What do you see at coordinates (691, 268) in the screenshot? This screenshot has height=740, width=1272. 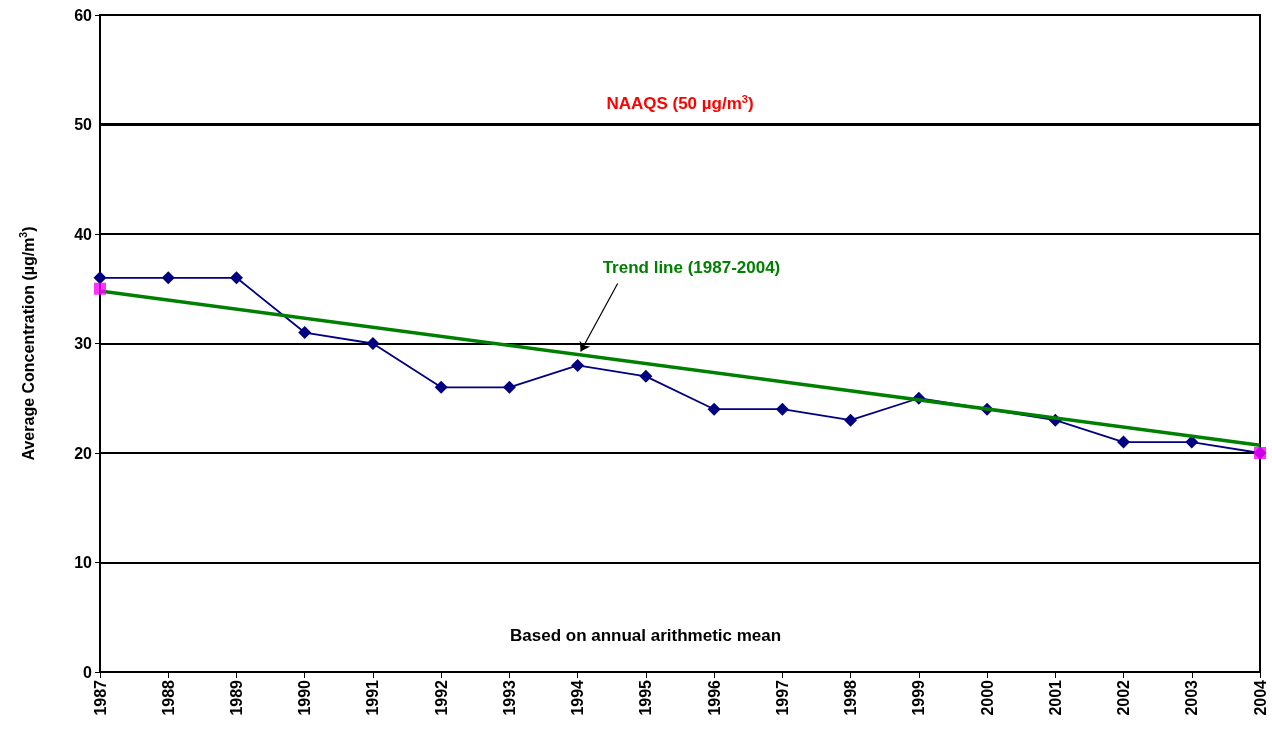 I see `annotation: Trend line (1987-2004)` at bounding box center [691, 268].